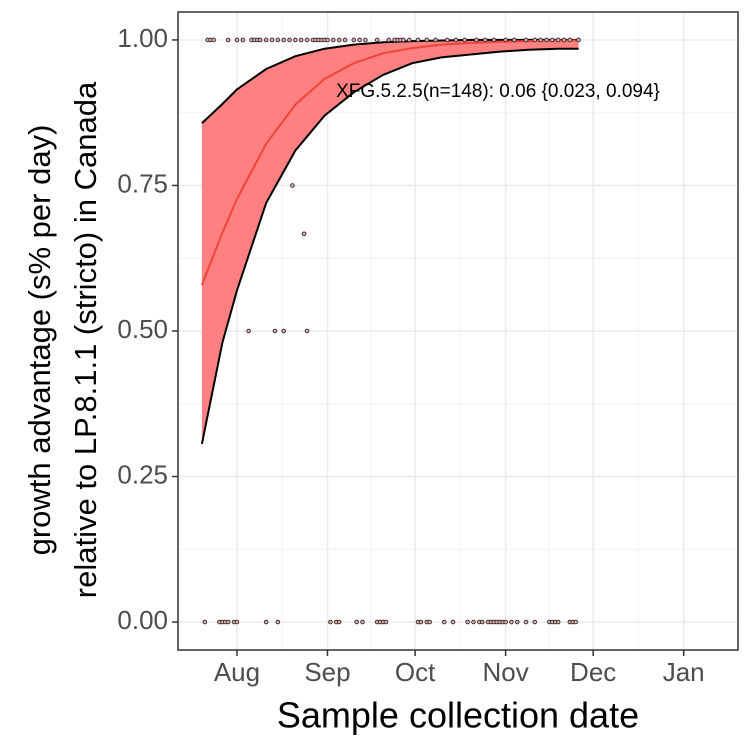  What do you see at coordinates (142, 329) in the screenshot?
I see `y-tick-label: 0.50` at bounding box center [142, 329].